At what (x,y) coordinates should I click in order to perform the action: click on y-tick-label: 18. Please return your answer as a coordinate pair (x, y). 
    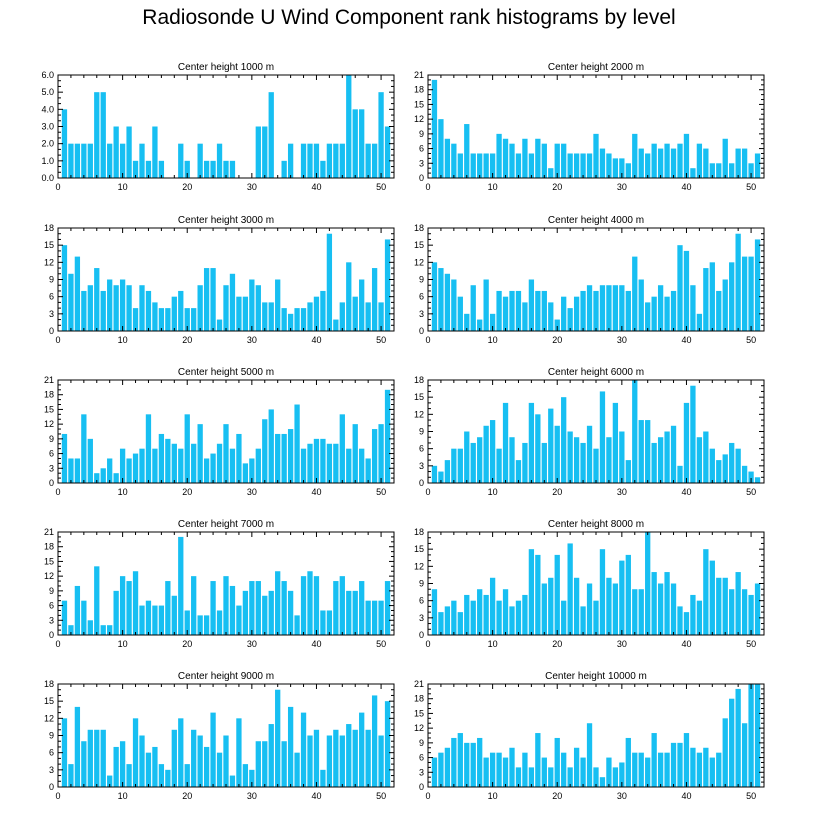
    Looking at the image, I should click on (49, 547).